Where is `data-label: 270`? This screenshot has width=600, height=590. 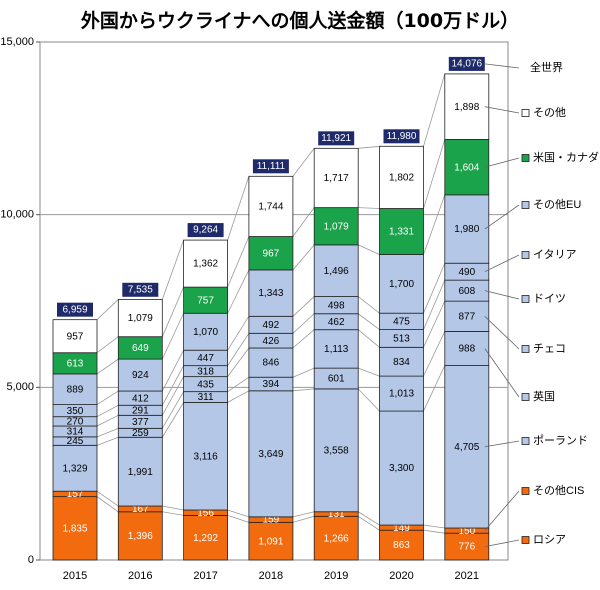
data-label: 270 is located at coordinates (75, 421).